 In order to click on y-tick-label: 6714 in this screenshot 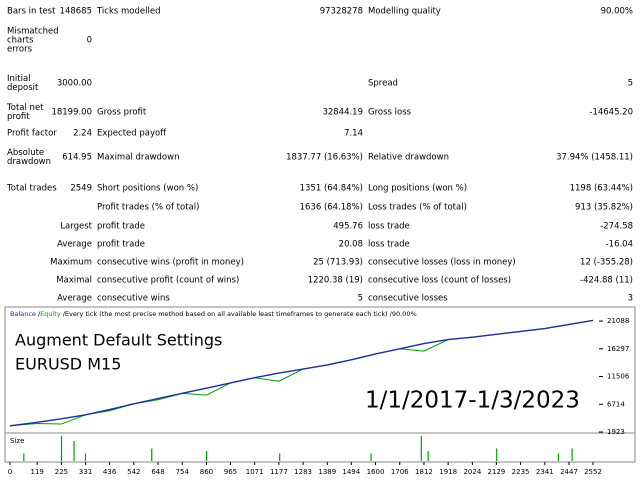, I will do `click(616, 404)`.